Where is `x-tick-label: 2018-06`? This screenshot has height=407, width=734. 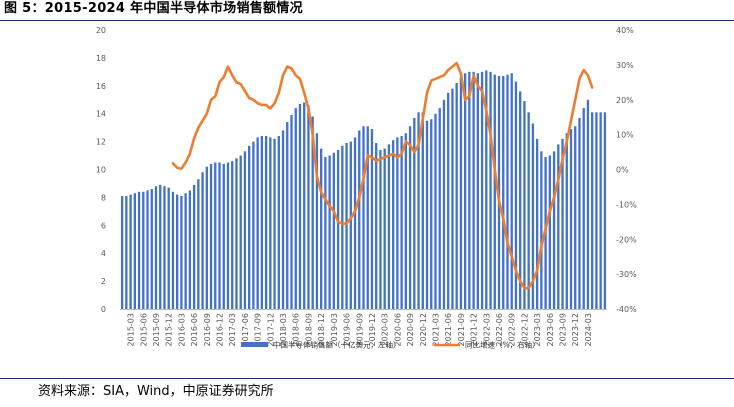 x-tick-label: 2018-06 is located at coordinates (296, 329).